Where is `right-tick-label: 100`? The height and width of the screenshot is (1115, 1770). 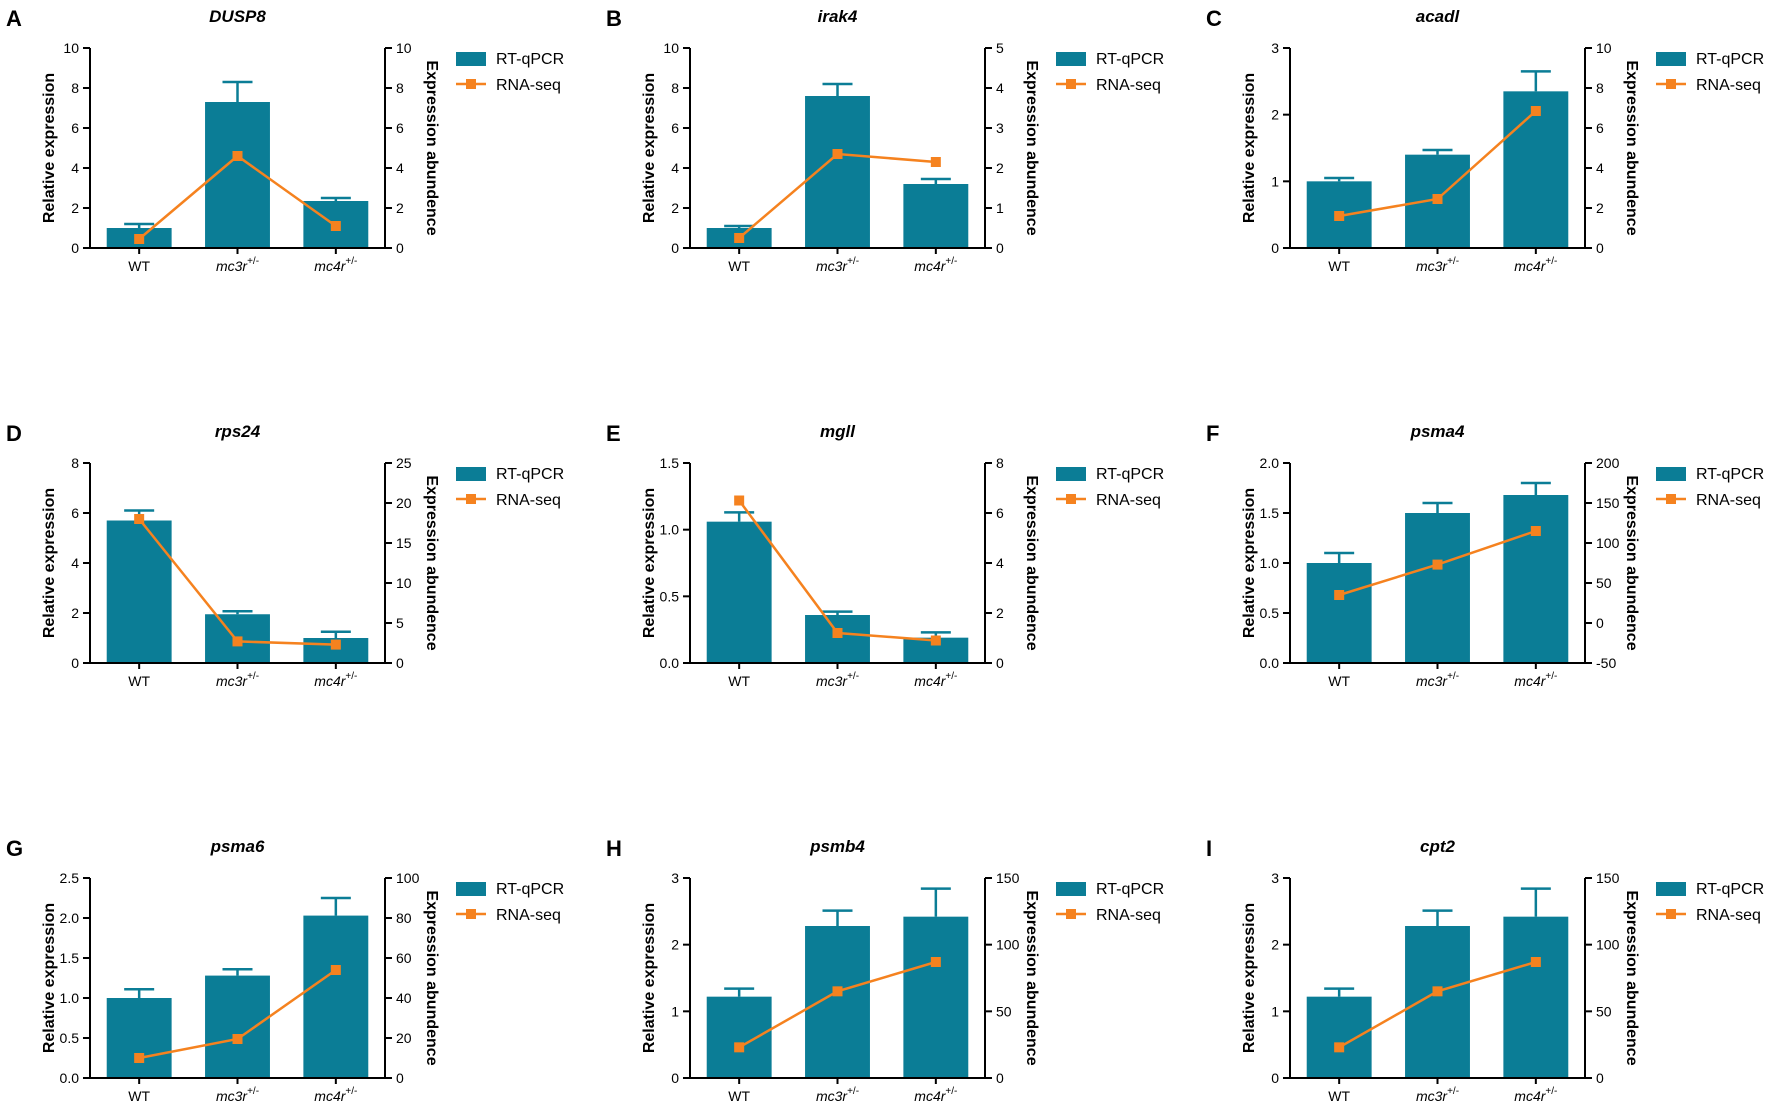 right-tick-label: 100 is located at coordinates (408, 878).